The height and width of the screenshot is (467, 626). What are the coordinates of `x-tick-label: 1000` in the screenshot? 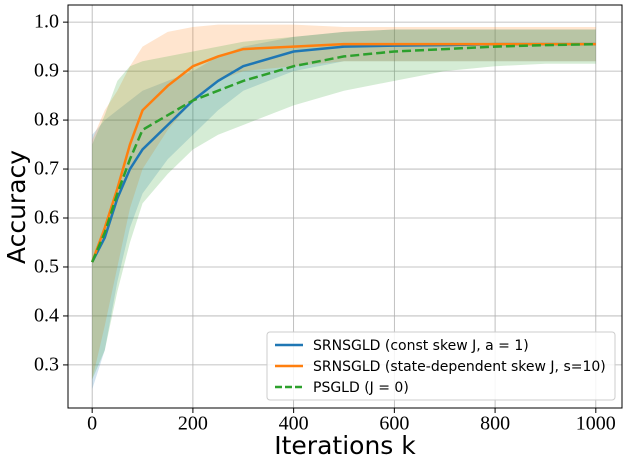 It's located at (596, 424).